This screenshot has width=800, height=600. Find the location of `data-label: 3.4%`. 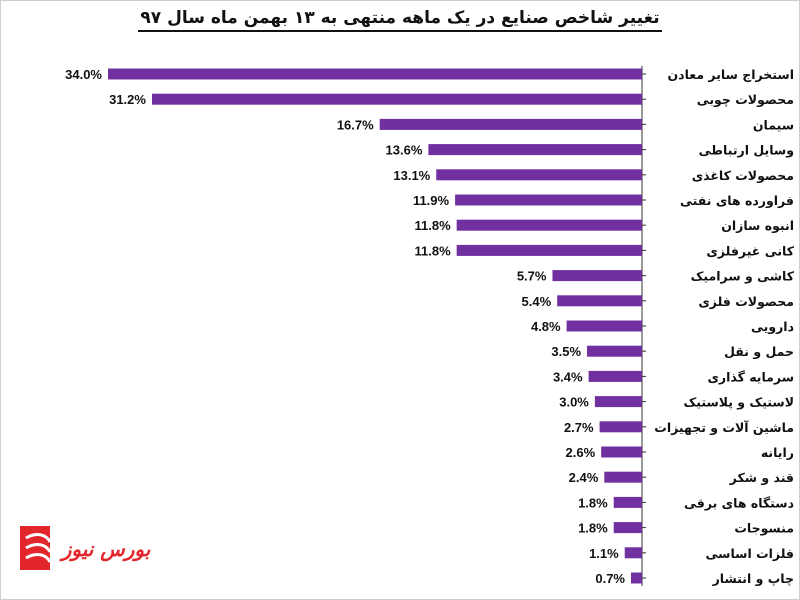

data-label: 3.4% is located at coordinates (568, 376).